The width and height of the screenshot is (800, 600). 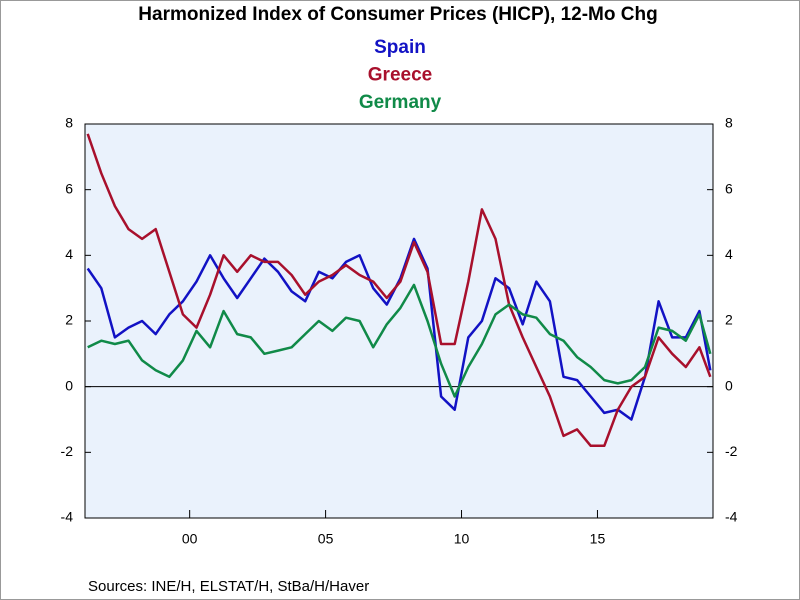 I want to click on y-tick-label: 6, so click(x=69, y=188).